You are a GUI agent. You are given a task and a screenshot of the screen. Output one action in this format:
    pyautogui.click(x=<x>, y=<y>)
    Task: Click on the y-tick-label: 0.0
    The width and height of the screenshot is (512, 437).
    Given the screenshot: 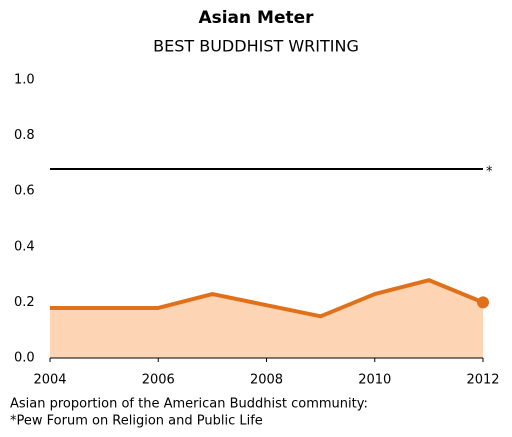 What is the action you would take?
    pyautogui.click(x=24, y=358)
    